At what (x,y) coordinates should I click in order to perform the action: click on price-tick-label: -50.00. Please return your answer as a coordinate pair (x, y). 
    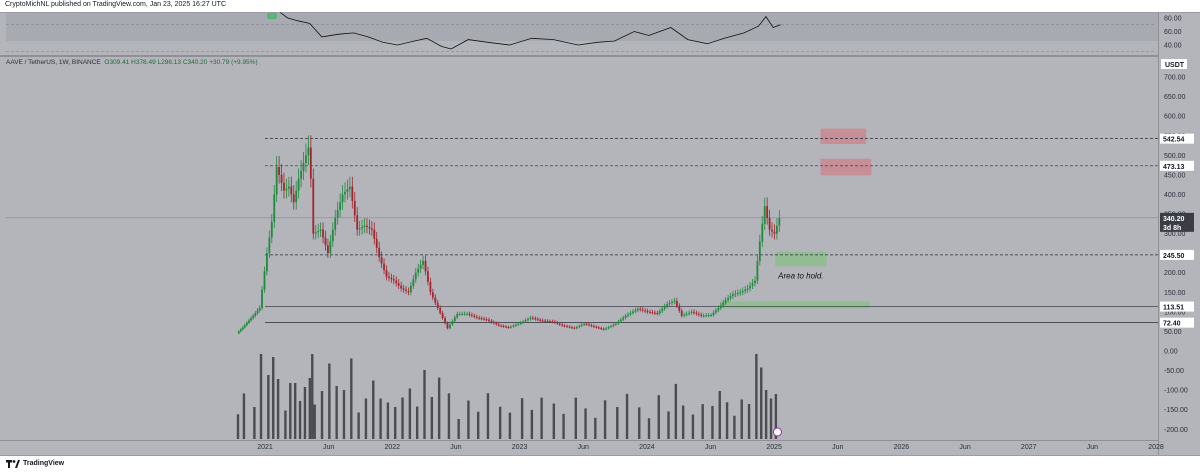
    Looking at the image, I should click on (1174, 371).